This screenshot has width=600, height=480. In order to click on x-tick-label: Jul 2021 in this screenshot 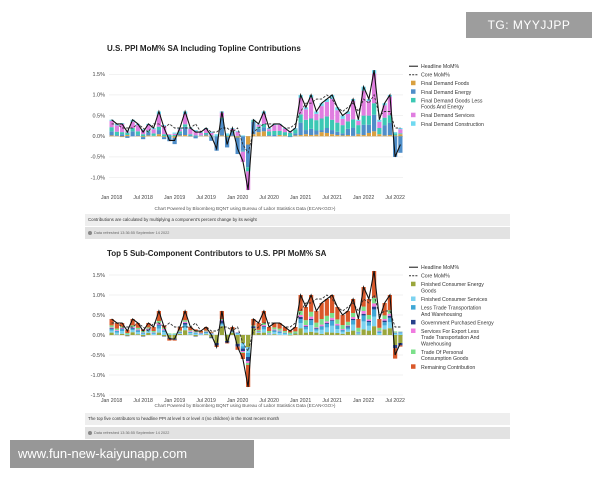, I will do `click(332, 401)`.